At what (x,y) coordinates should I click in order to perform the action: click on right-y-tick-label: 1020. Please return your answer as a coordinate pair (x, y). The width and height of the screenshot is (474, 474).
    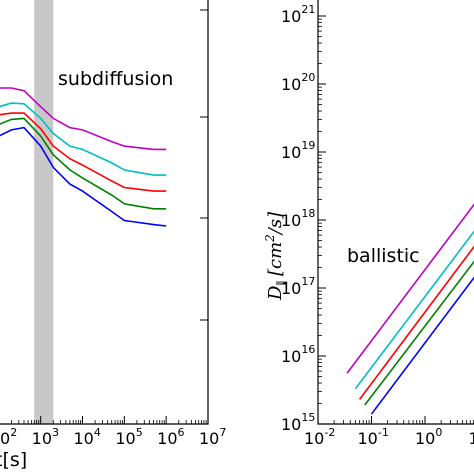
    Looking at the image, I should click on (298, 82).